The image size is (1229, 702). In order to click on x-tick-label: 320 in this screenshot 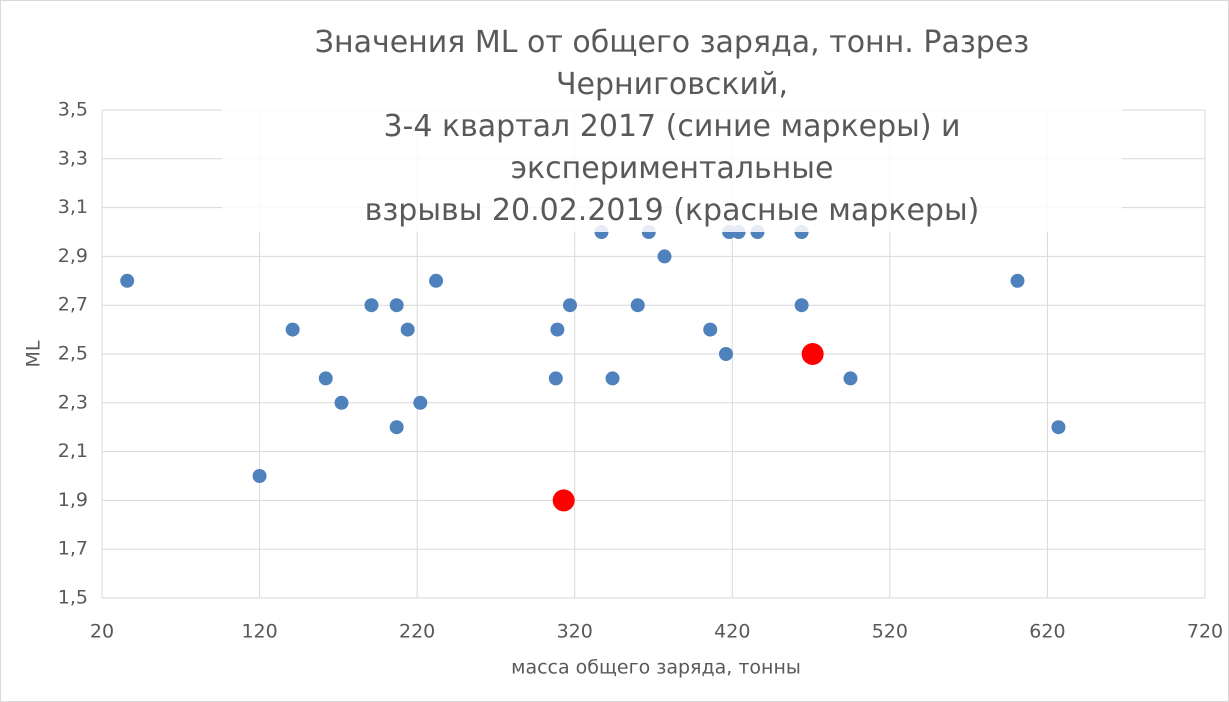, I will do `click(575, 632)`.